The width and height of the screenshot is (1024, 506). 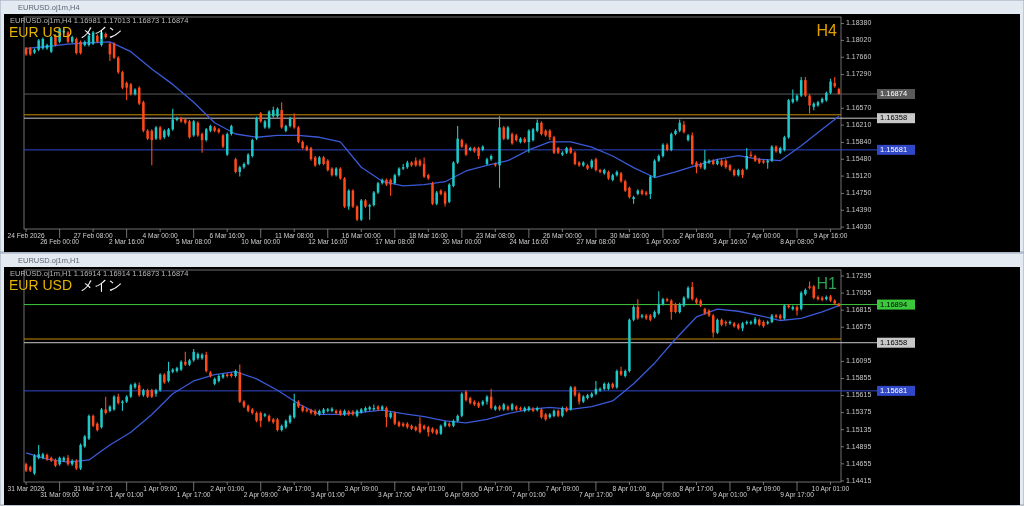 What do you see at coordinates (827, 30) in the screenshot?
I see `annotation: H4` at bounding box center [827, 30].